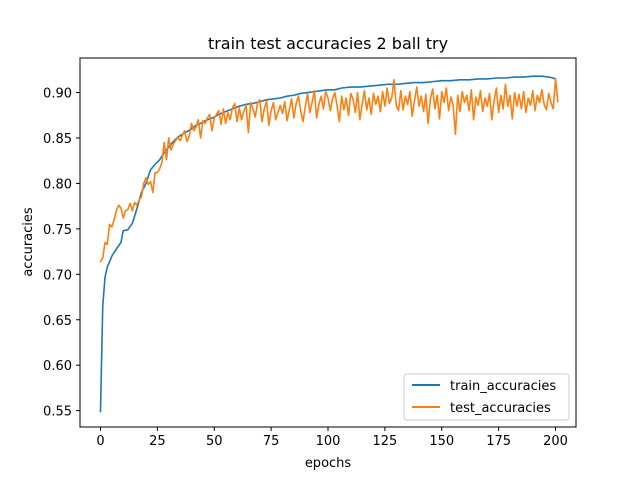 The height and width of the screenshot is (480, 640). What do you see at coordinates (57, 275) in the screenshot?
I see `y-tick-label: 0.70` at bounding box center [57, 275].